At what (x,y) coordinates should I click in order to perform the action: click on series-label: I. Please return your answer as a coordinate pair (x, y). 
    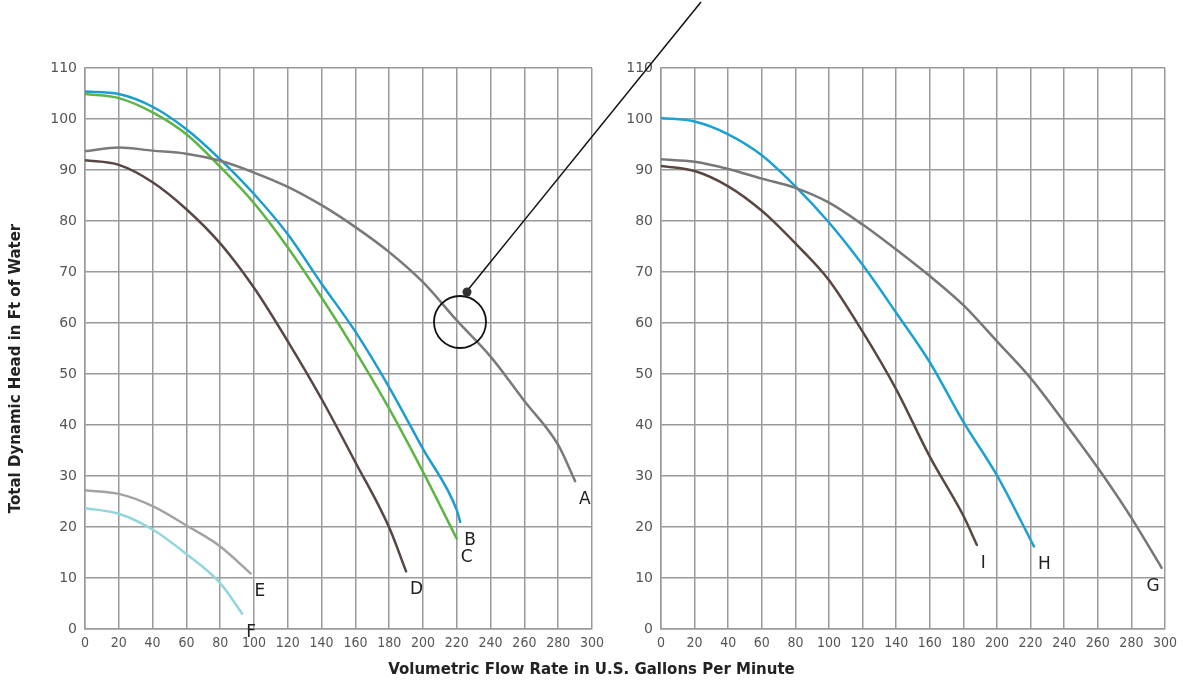
    Looking at the image, I should click on (983, 561).